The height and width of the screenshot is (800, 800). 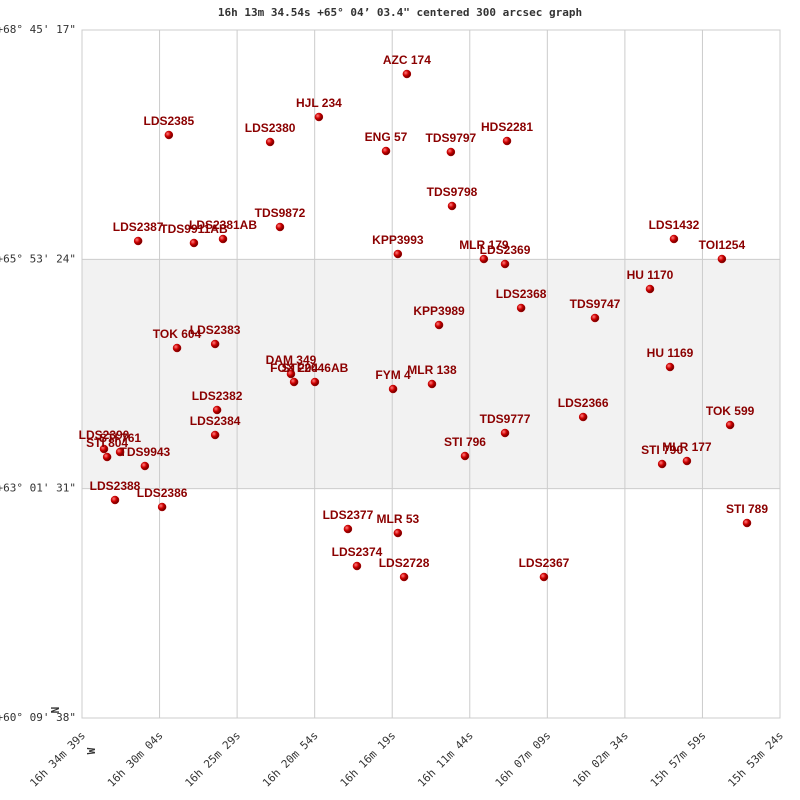 What do you see at coordinates (523, 759) in the screenshot?
I see `x-tick-label: 16h 07m 09s` at bounding box center [523, 759].